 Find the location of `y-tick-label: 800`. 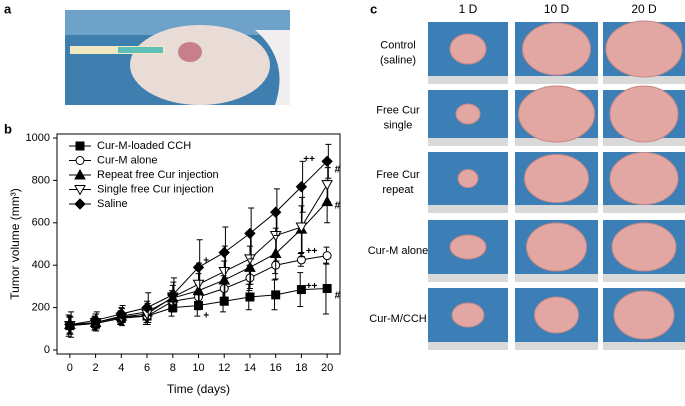

y-tick-label: 800 is located at coordinates (41, 180).